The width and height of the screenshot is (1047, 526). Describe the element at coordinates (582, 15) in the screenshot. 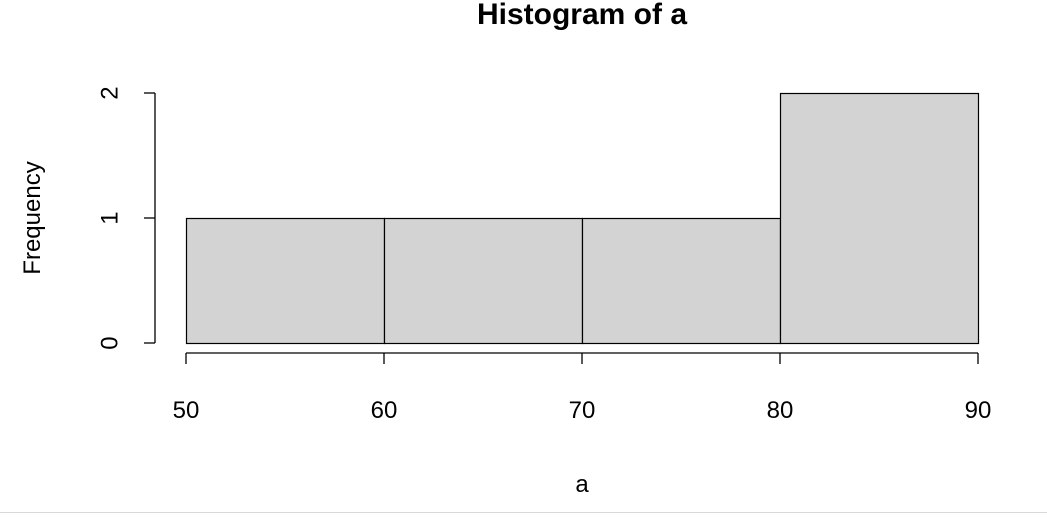

I see `chart-title: Histogram of a` at that location.